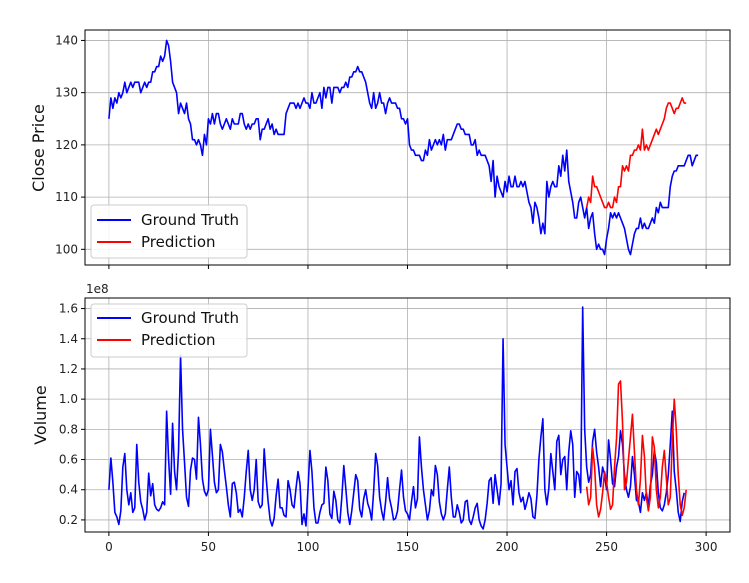 This screenshot has height=583, width=749. Describe the element at coordinates (66, 93) in the screenshot. I see `price-y-tick-label: 130` at that location.